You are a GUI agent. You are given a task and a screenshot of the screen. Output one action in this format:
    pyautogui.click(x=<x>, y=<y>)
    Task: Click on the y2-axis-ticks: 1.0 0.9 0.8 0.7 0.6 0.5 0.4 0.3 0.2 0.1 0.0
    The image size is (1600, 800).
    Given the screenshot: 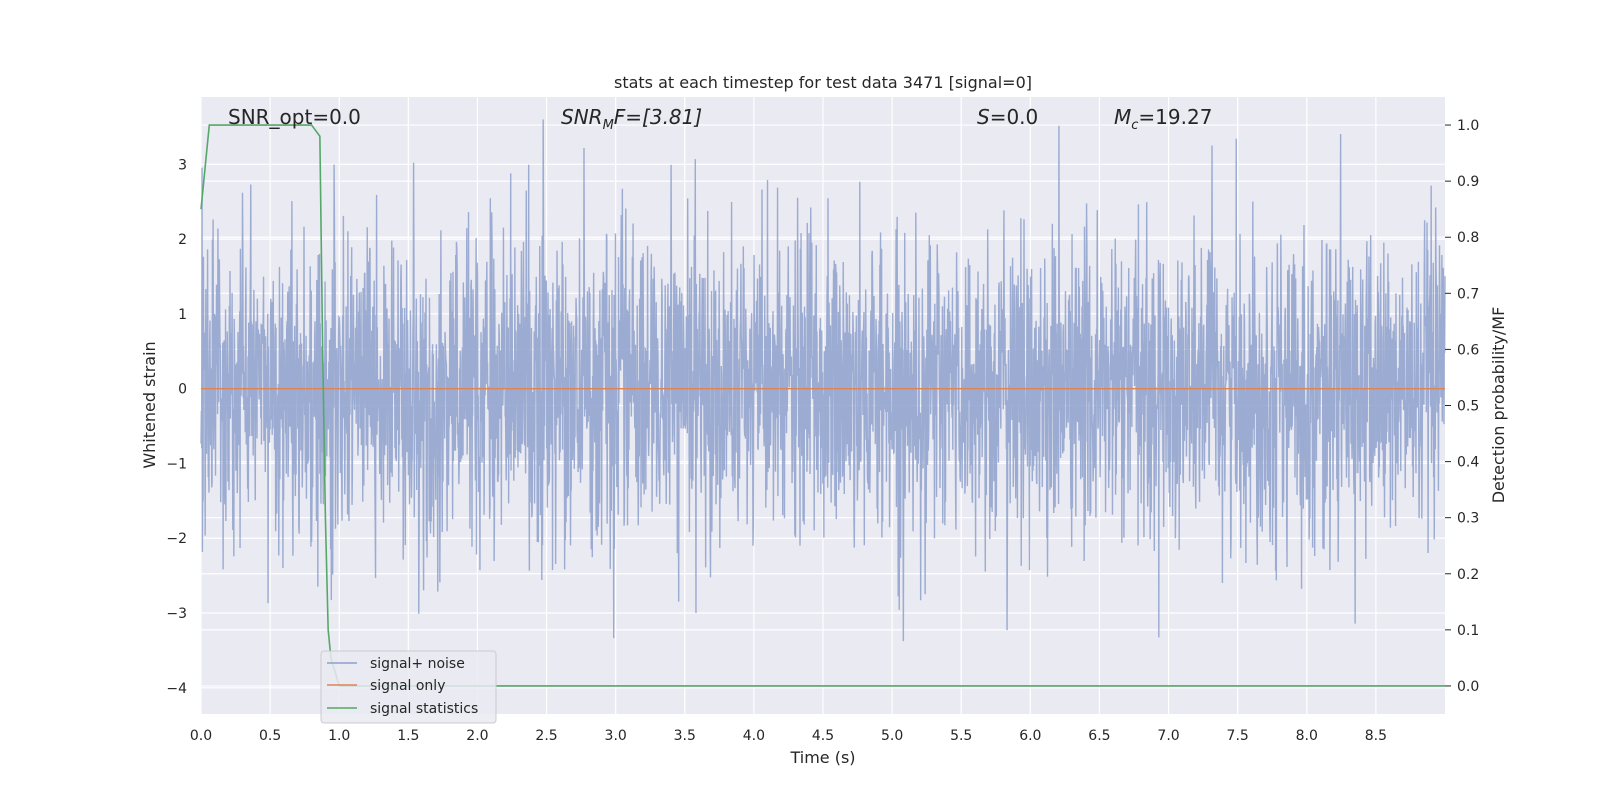 What is the action you would take?
    pyautogui.click(x=1462, y=406)
    